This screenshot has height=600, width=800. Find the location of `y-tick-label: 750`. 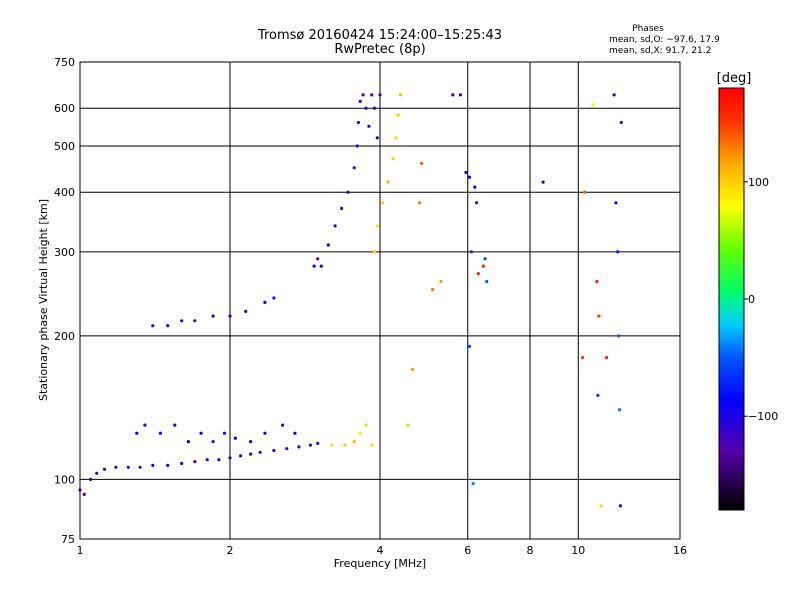

y-tick-label: 750 is located at coordinates (64, 62).